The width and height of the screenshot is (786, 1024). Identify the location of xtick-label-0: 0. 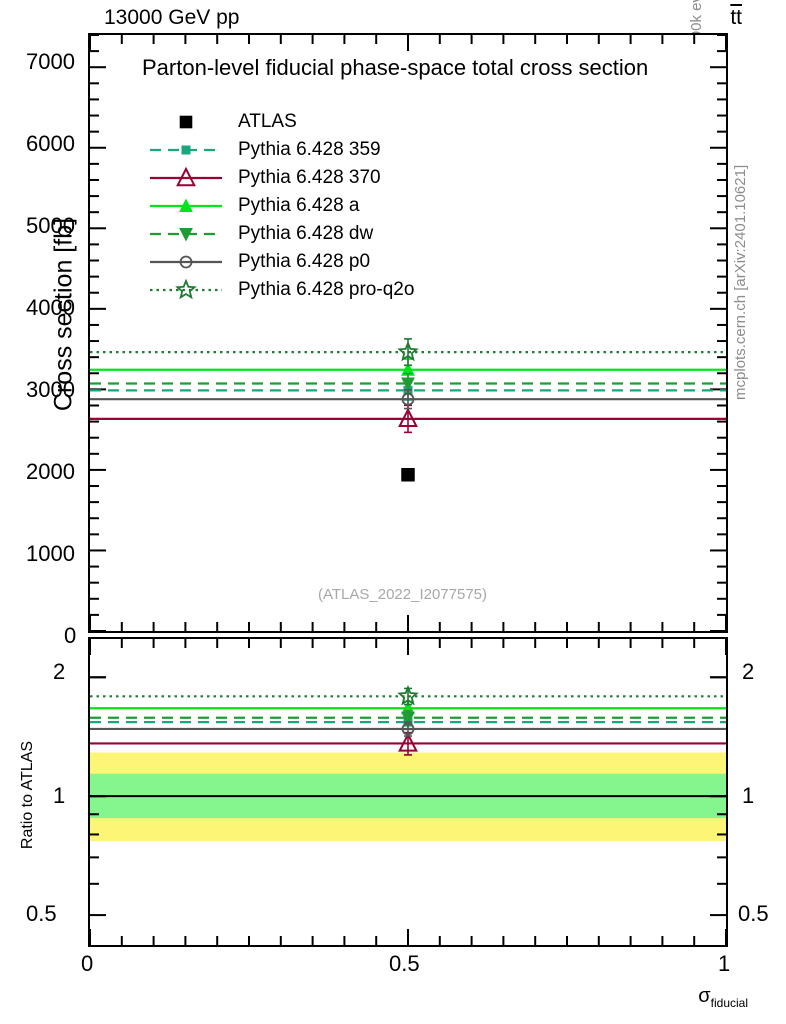
(87, 963).